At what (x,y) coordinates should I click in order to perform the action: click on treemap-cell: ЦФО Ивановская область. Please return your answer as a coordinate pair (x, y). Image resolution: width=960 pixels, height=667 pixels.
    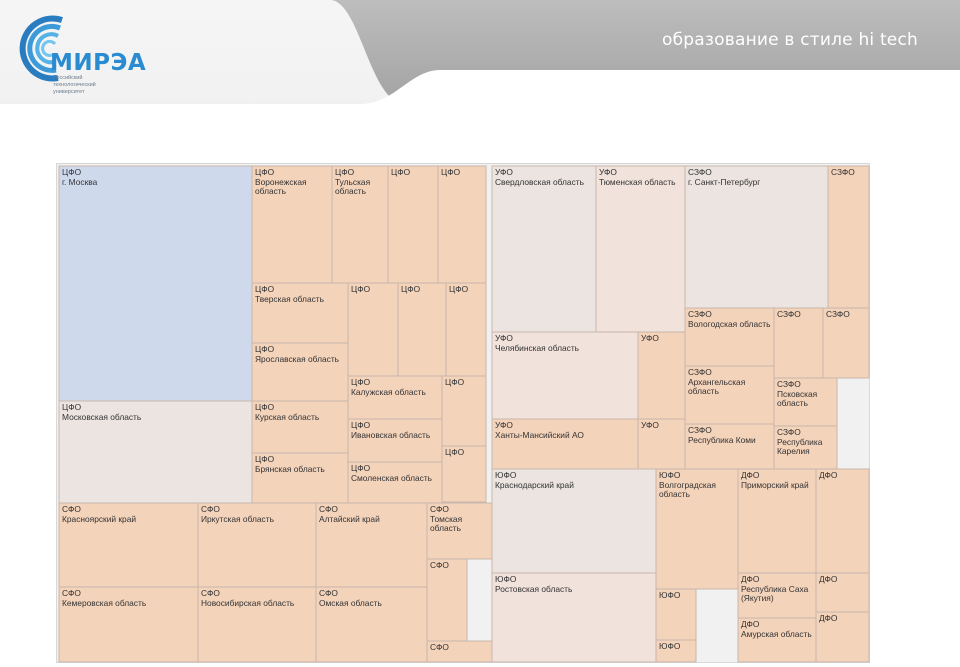
    Looking at the image, I should click on (395, 440).